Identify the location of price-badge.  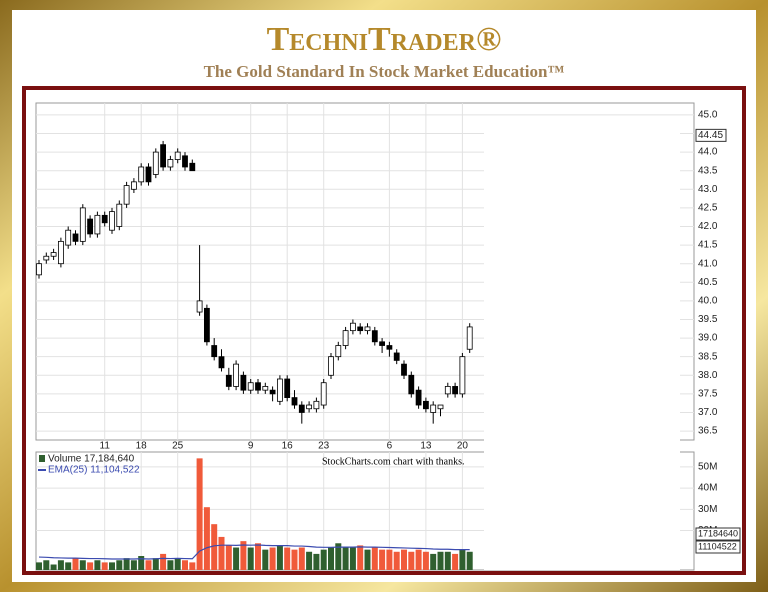
(711, 135).